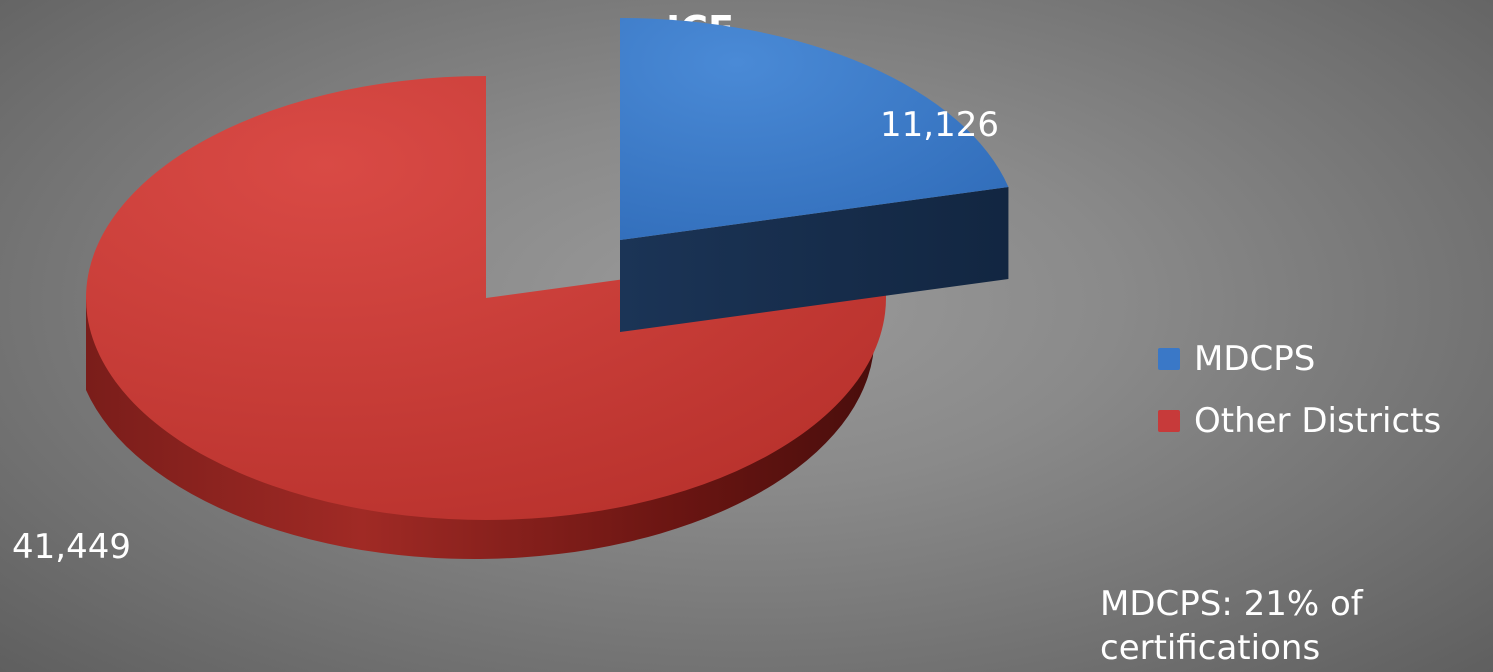 This screenshot has height=672, width=1493. Describe the element at coordinates (1255, 359) in the screenshot. I see `legend-label-mdcps: MDCPS` at that location.